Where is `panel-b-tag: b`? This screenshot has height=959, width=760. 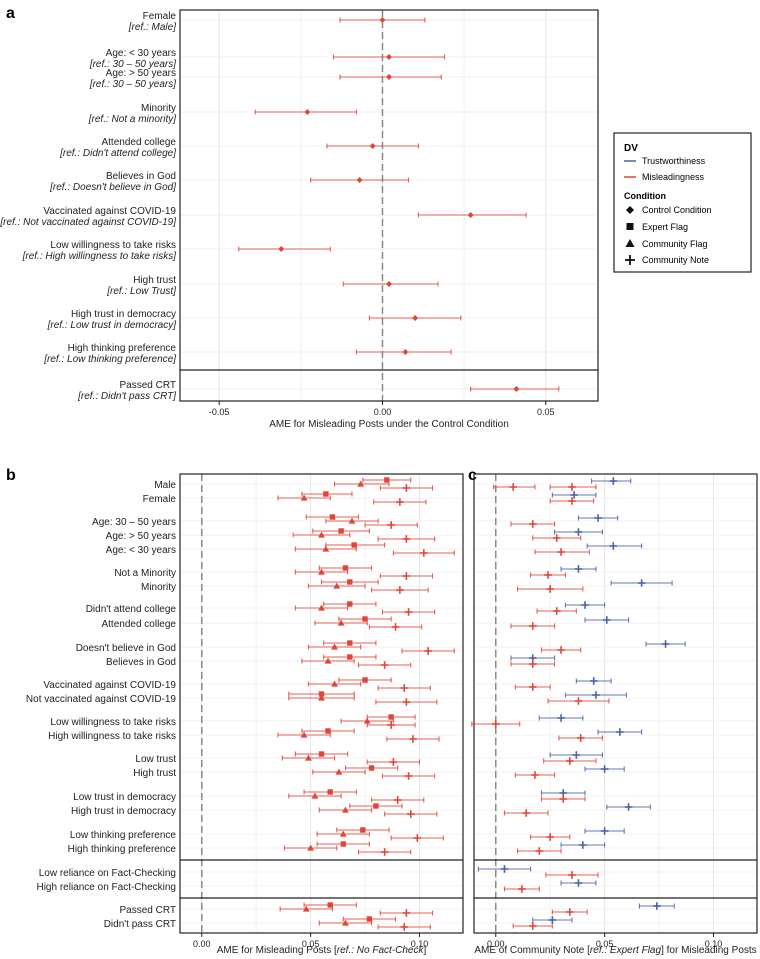 panel-b-tag: b is located at coordinates (11, 475).